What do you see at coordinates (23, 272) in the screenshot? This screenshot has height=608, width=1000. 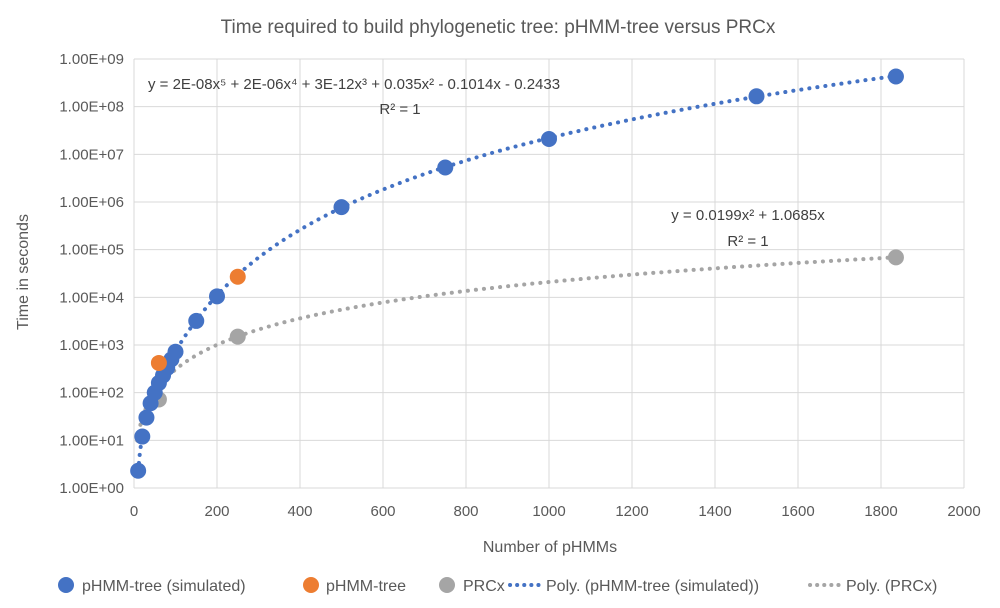 I see `y-axis-title: Time in seconds` at bounding box center [23, 272].